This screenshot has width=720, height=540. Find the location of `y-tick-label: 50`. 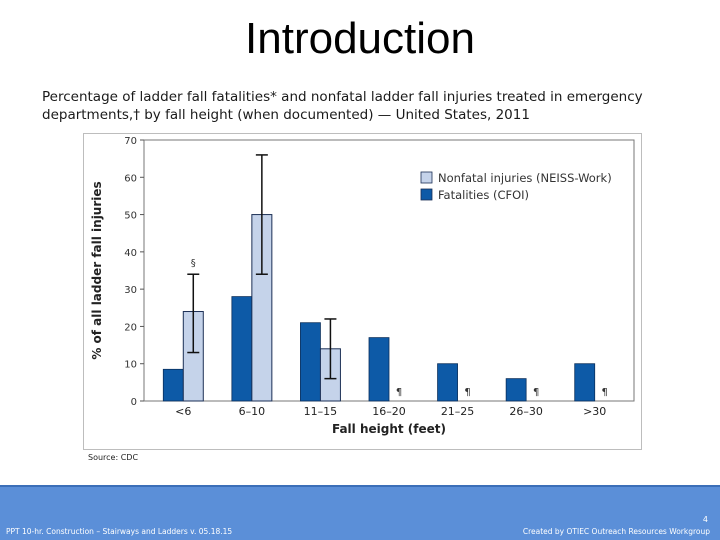

y-tick-label: 50 is located at coordinates (130, 216).